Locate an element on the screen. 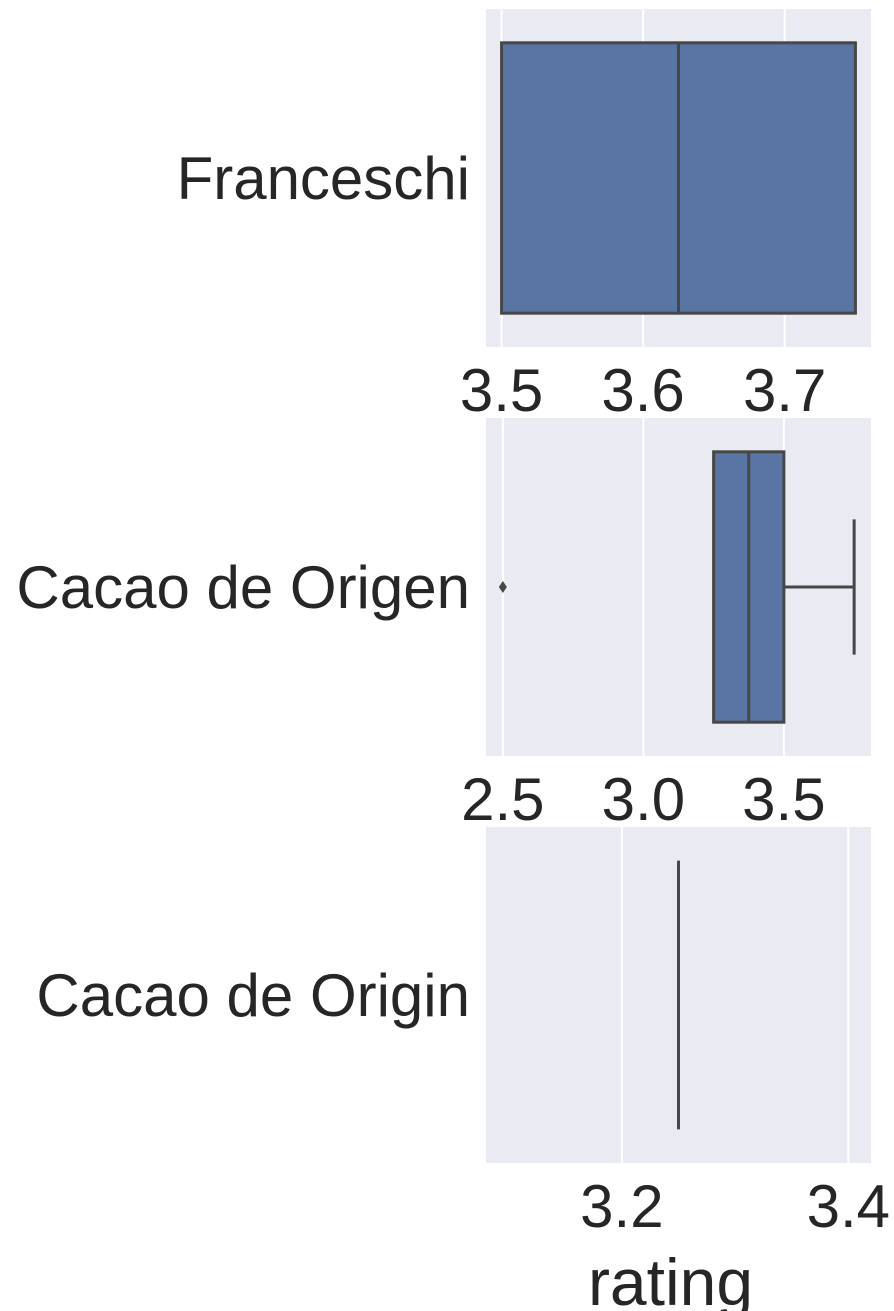  x-axis-label: rating is located at coordinates (670, 1278).